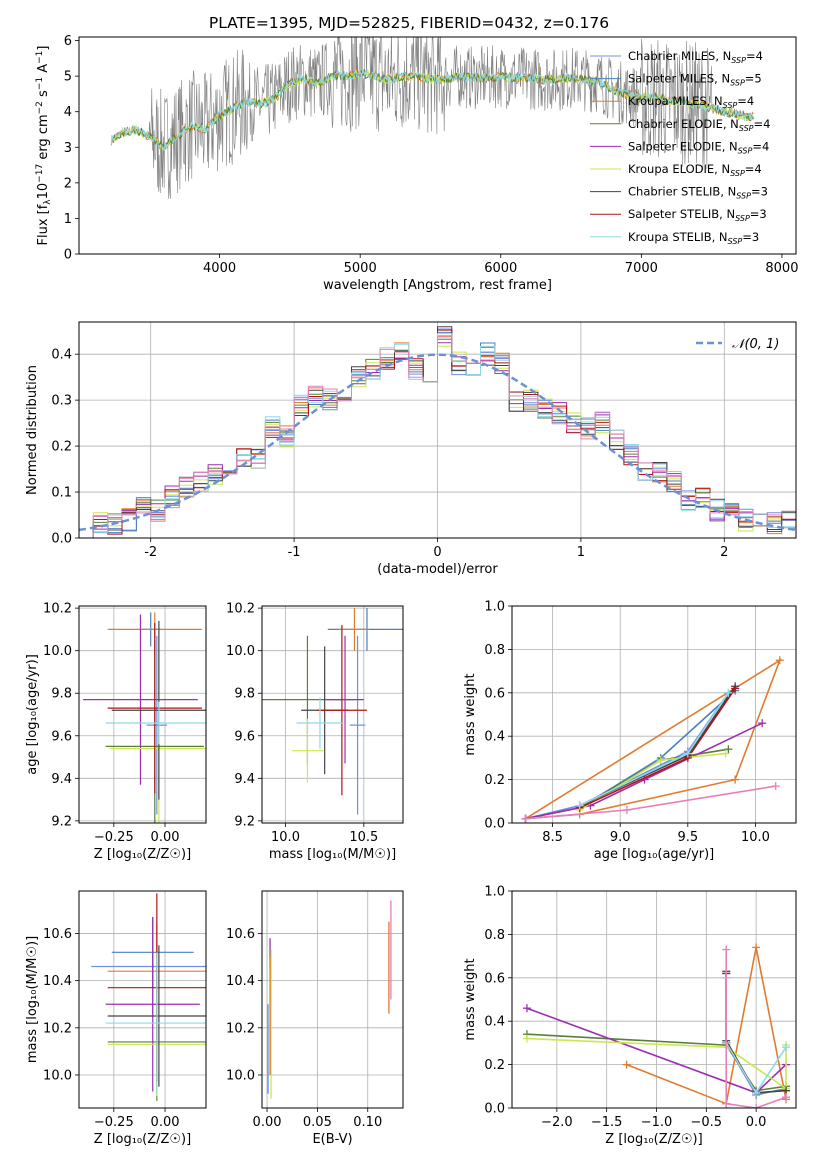 Image resolution: width=819 pixels, height=1170 pixels. What do you see at coordinates (61, 493) in the screenshot?
I see `y-tick-label: 0.1` at bounding box center [61, 493].